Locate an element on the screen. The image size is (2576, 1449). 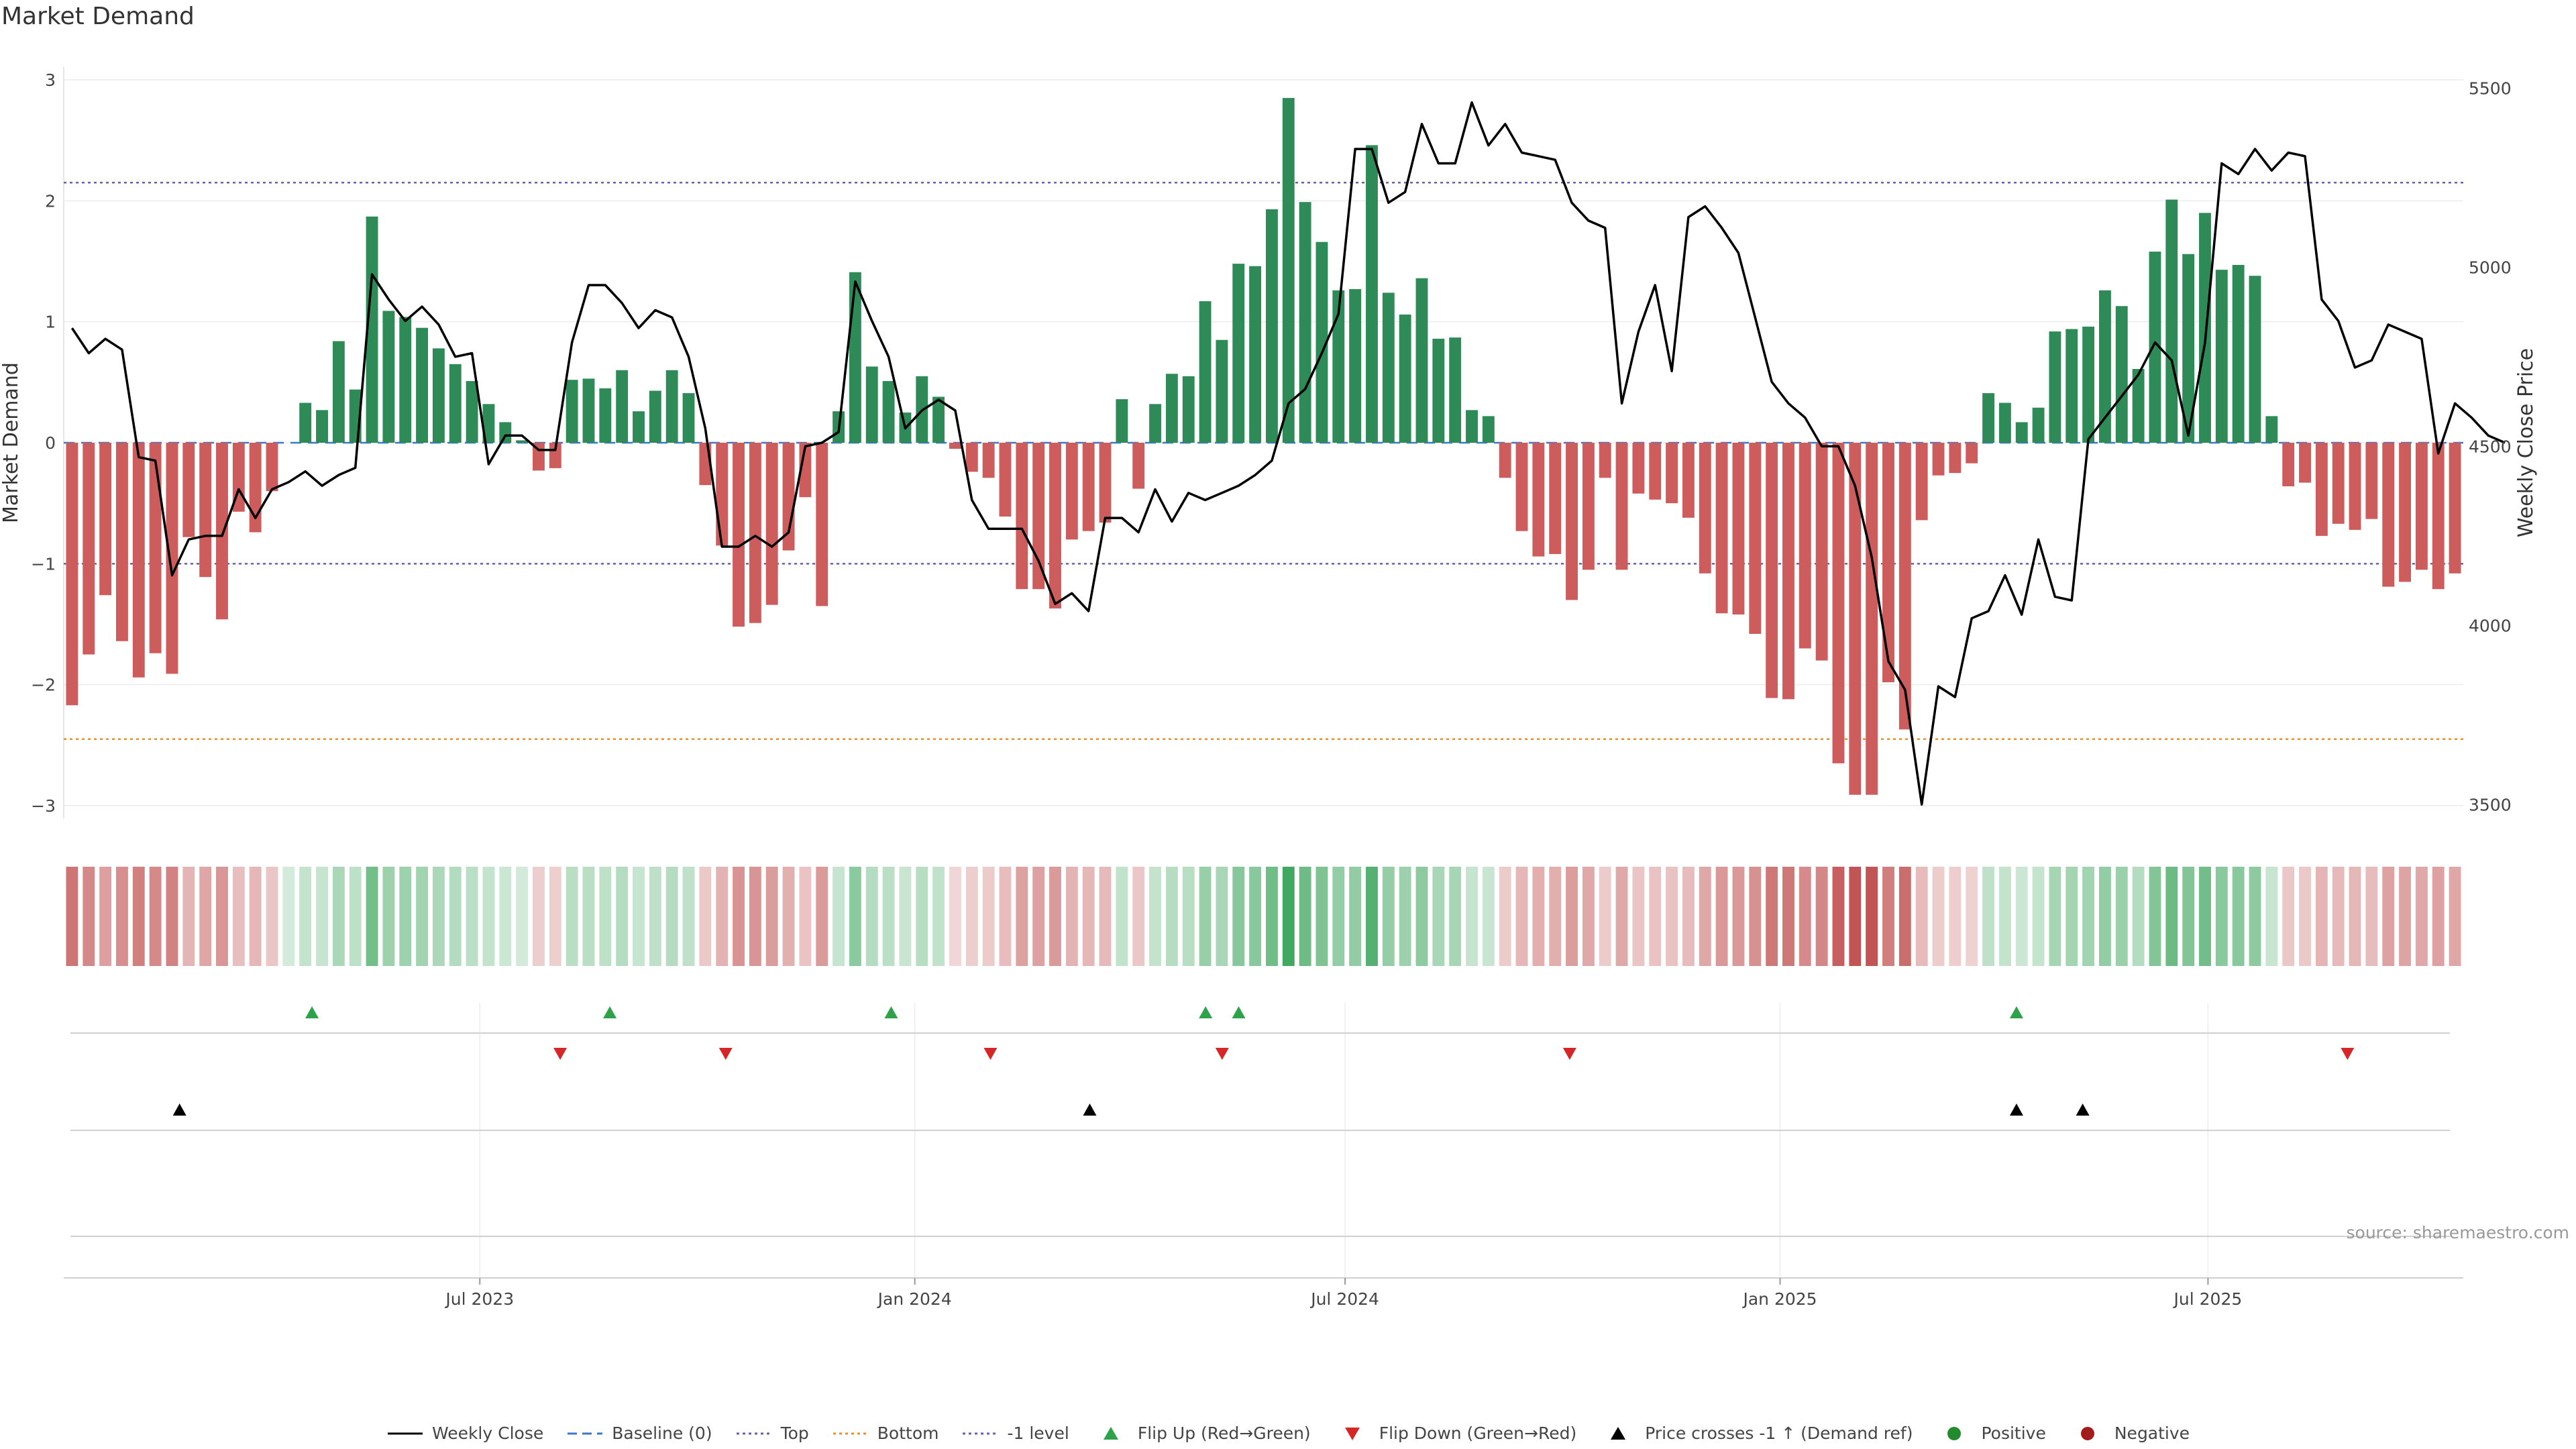
left-tick-label: −3 is located at coordinates (43, 806).